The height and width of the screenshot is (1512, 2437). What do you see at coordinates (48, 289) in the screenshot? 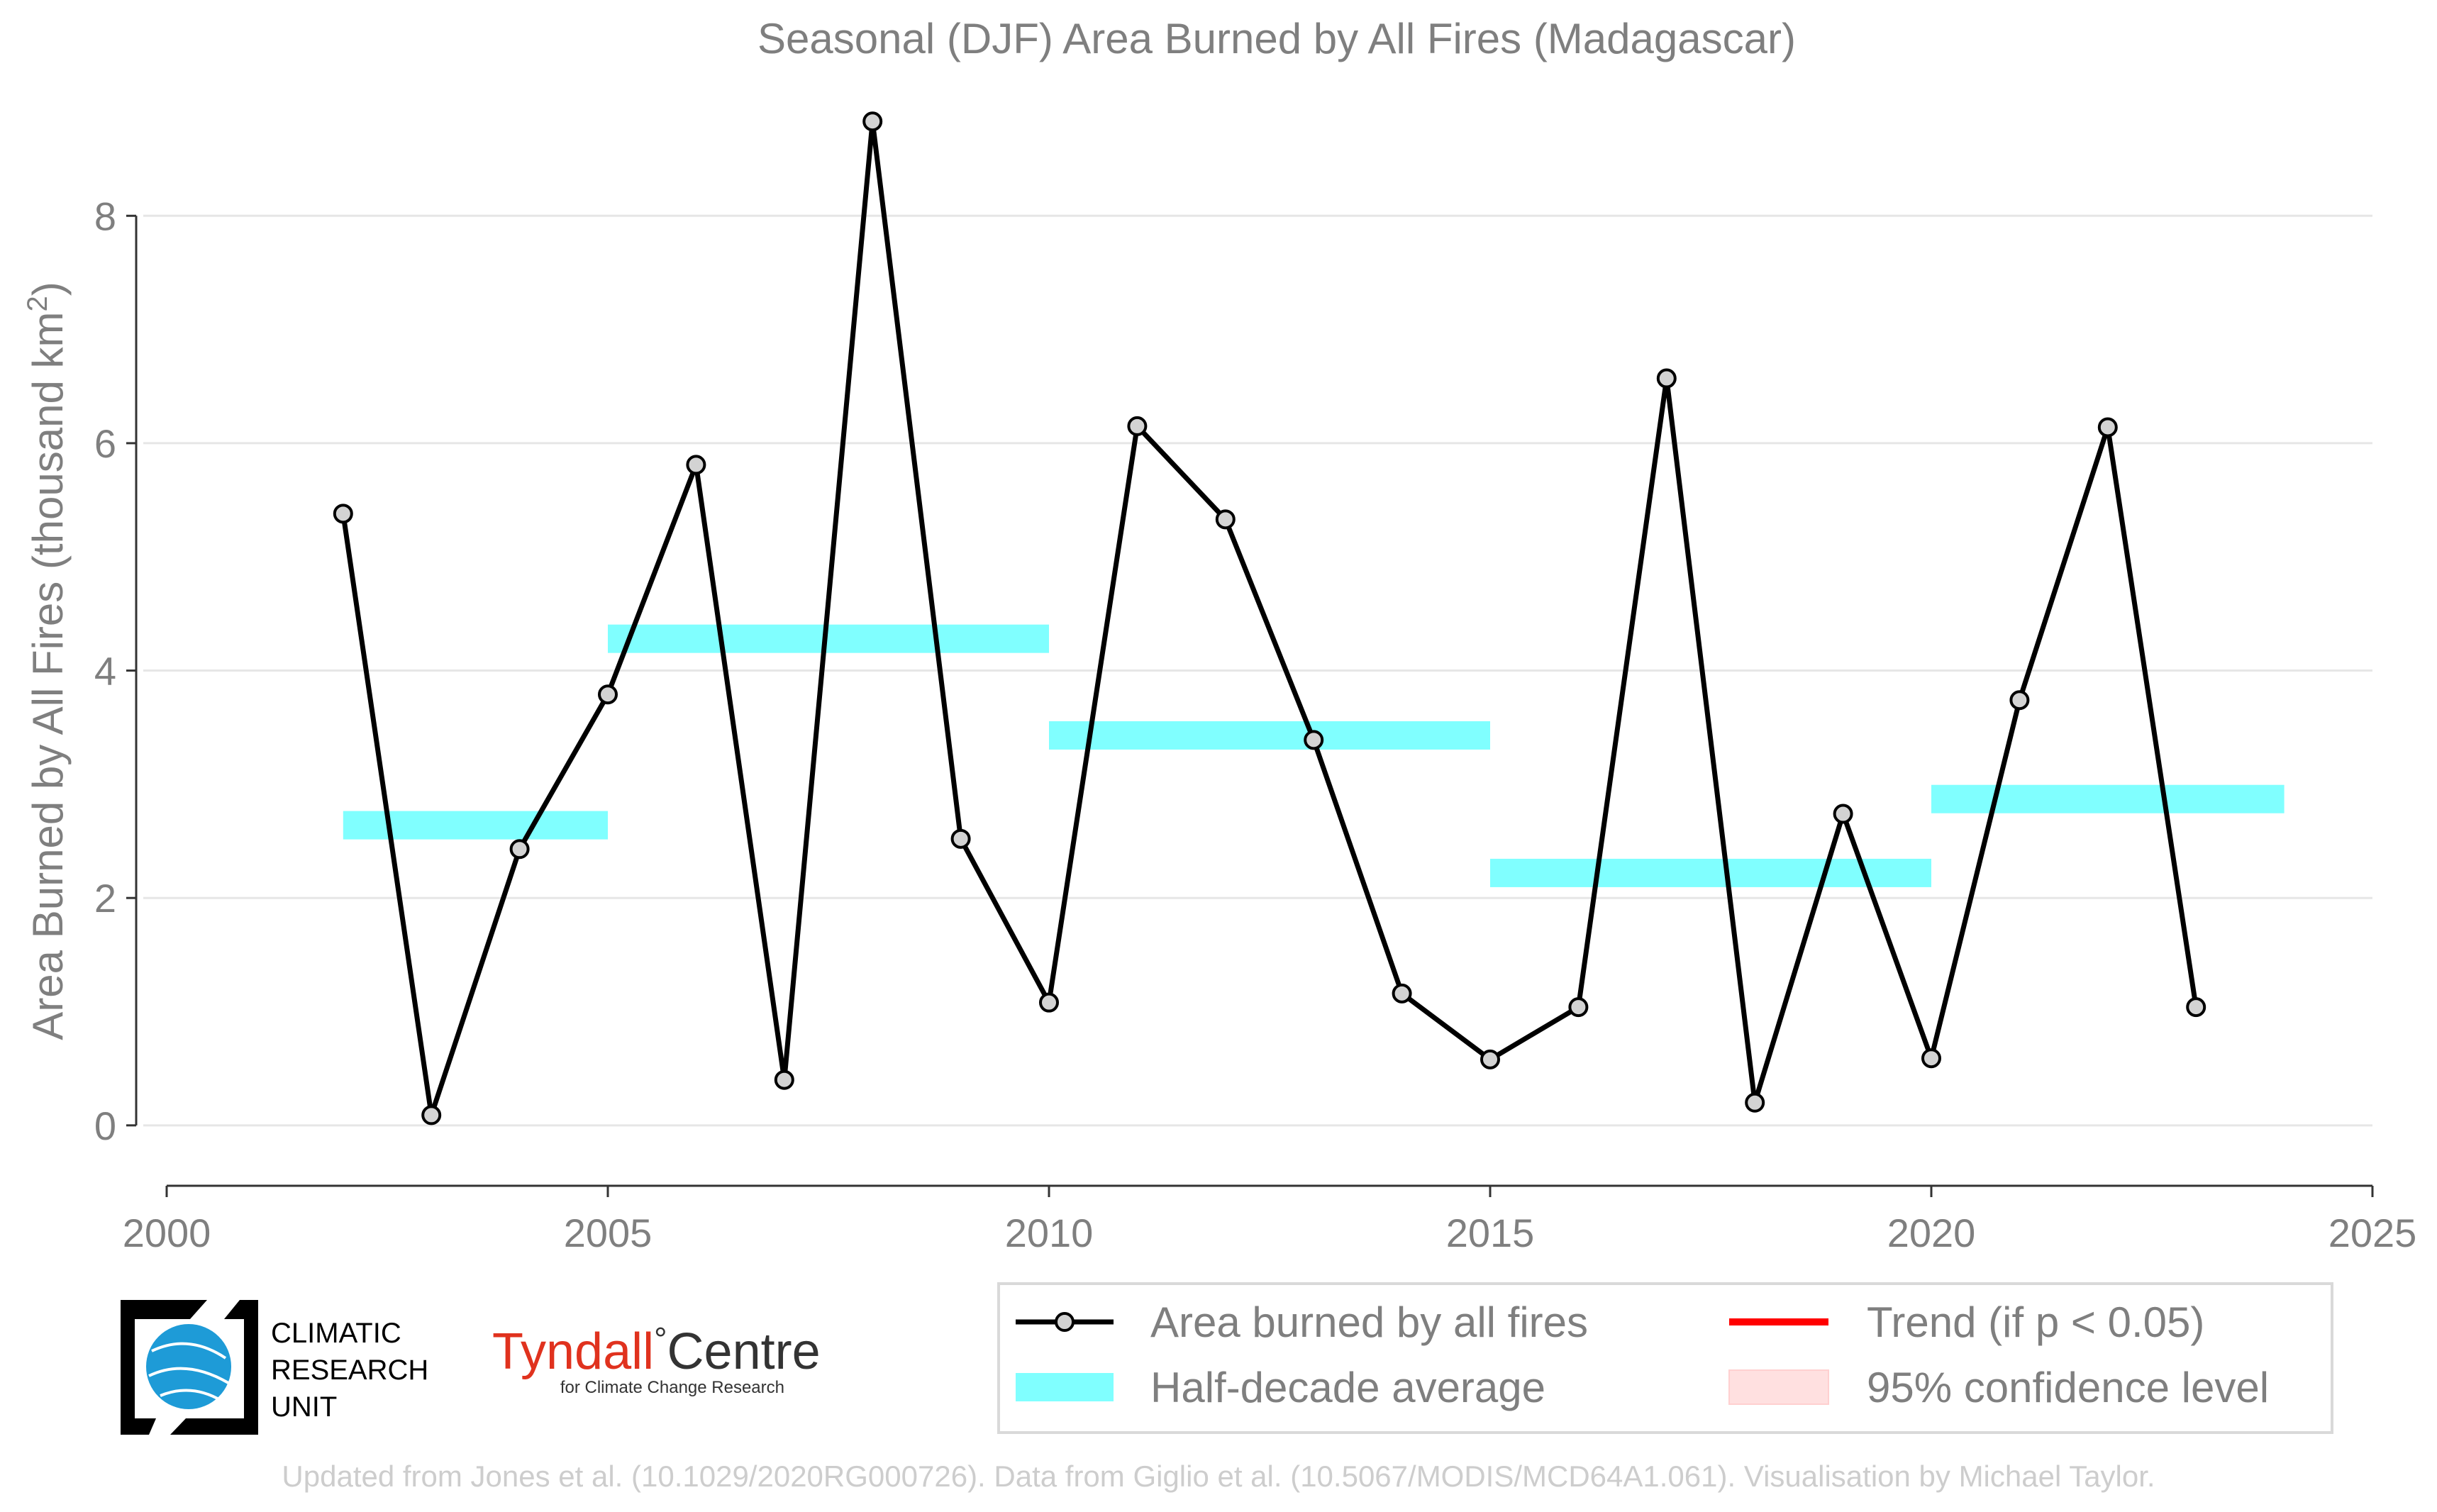
I see `y-axis-label-close: )` at bounding box center [48, 289].